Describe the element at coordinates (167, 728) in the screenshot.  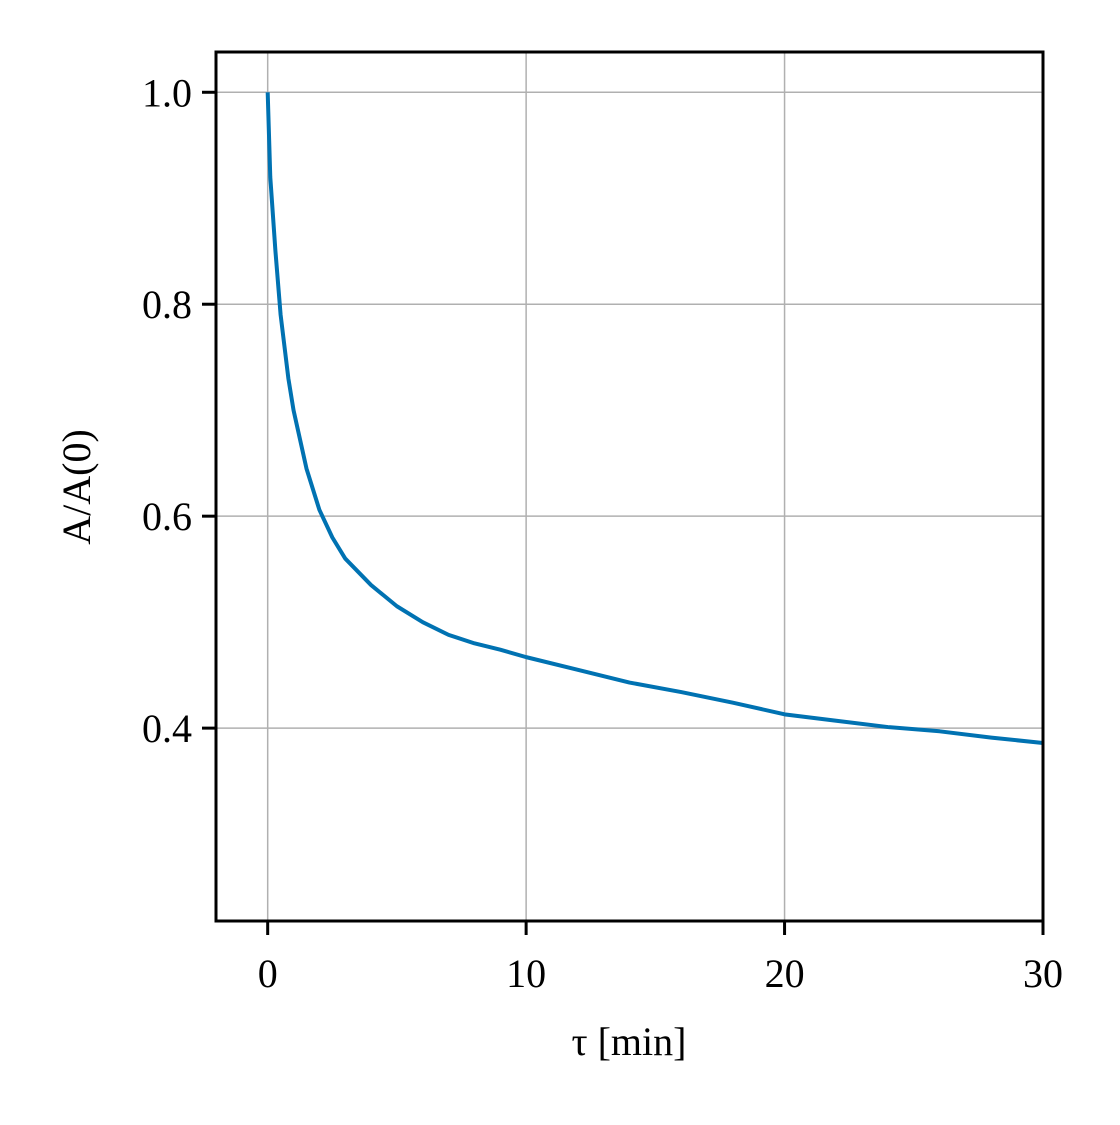
I see `y-tick-label: 0.4` at that location.